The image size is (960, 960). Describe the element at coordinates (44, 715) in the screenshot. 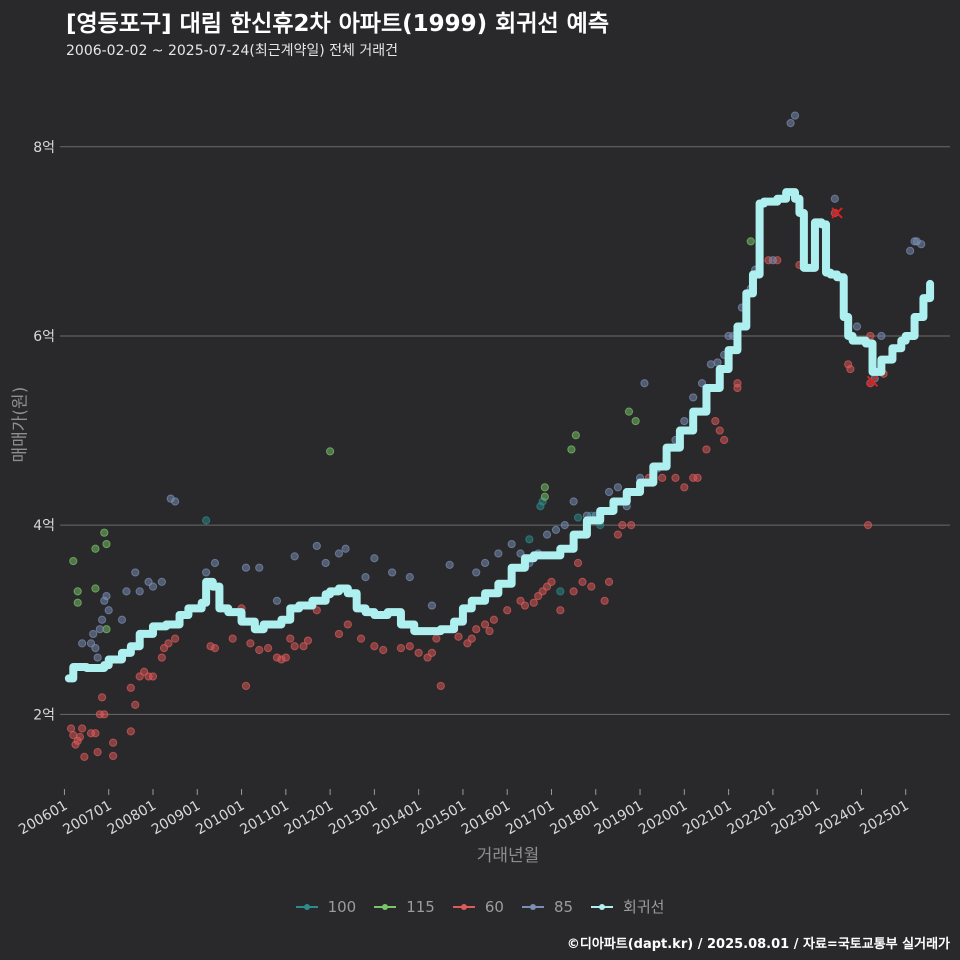

I see `y-tick-label: 2억` at that location.